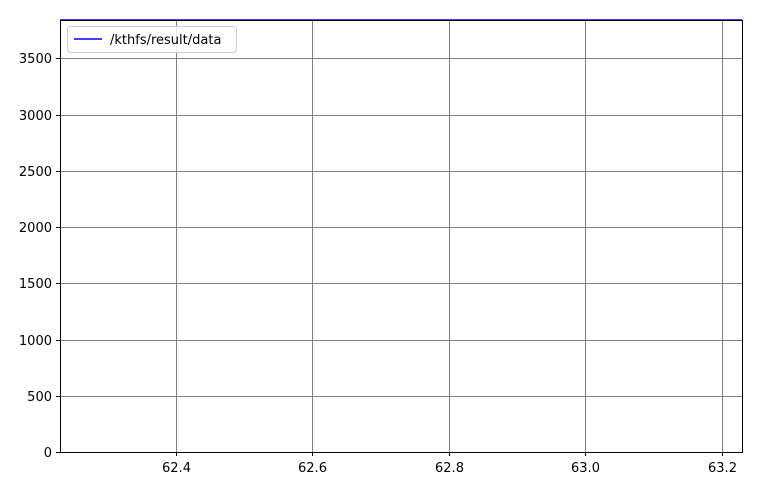  What do you see at coordinates (585, 468) in the screenshot?
I see `x-tick-label: 63.0` at bounding box center [585, 468].